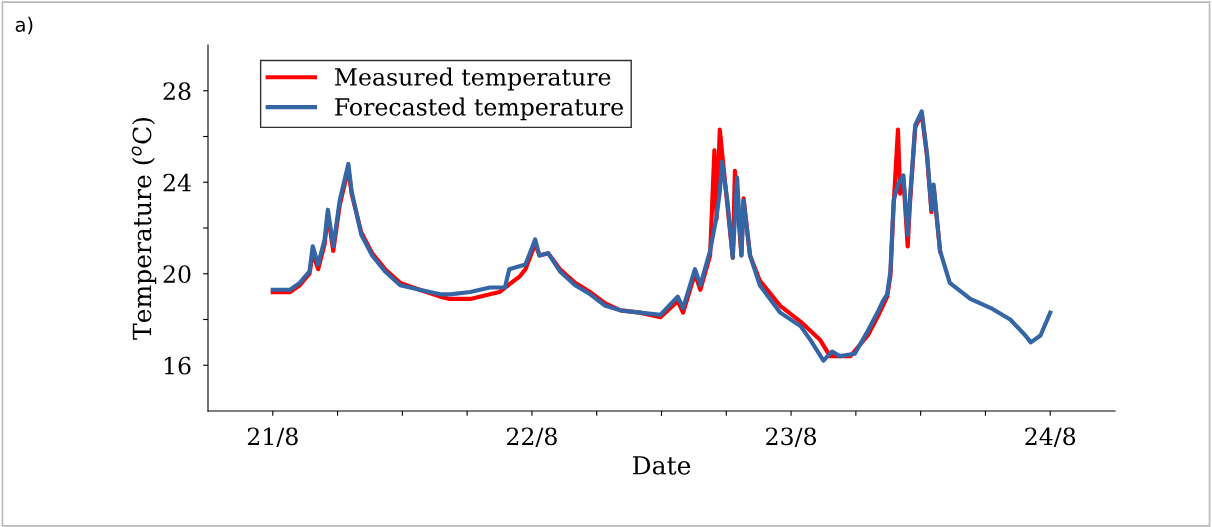 The image size is (1212, 527). What do you see at coordinates (177, 365) in the screenshot?
I see `y-tick-label: 16` at bounding box center [177, 365].